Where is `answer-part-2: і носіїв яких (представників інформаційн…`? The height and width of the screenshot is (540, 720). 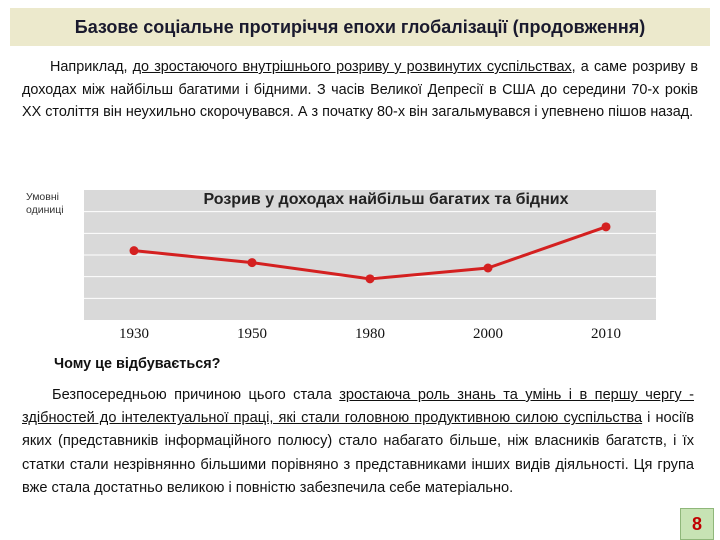
answer-part-2: і носіїв яких (представників інформаційн… is located at coordinates (358, 453).